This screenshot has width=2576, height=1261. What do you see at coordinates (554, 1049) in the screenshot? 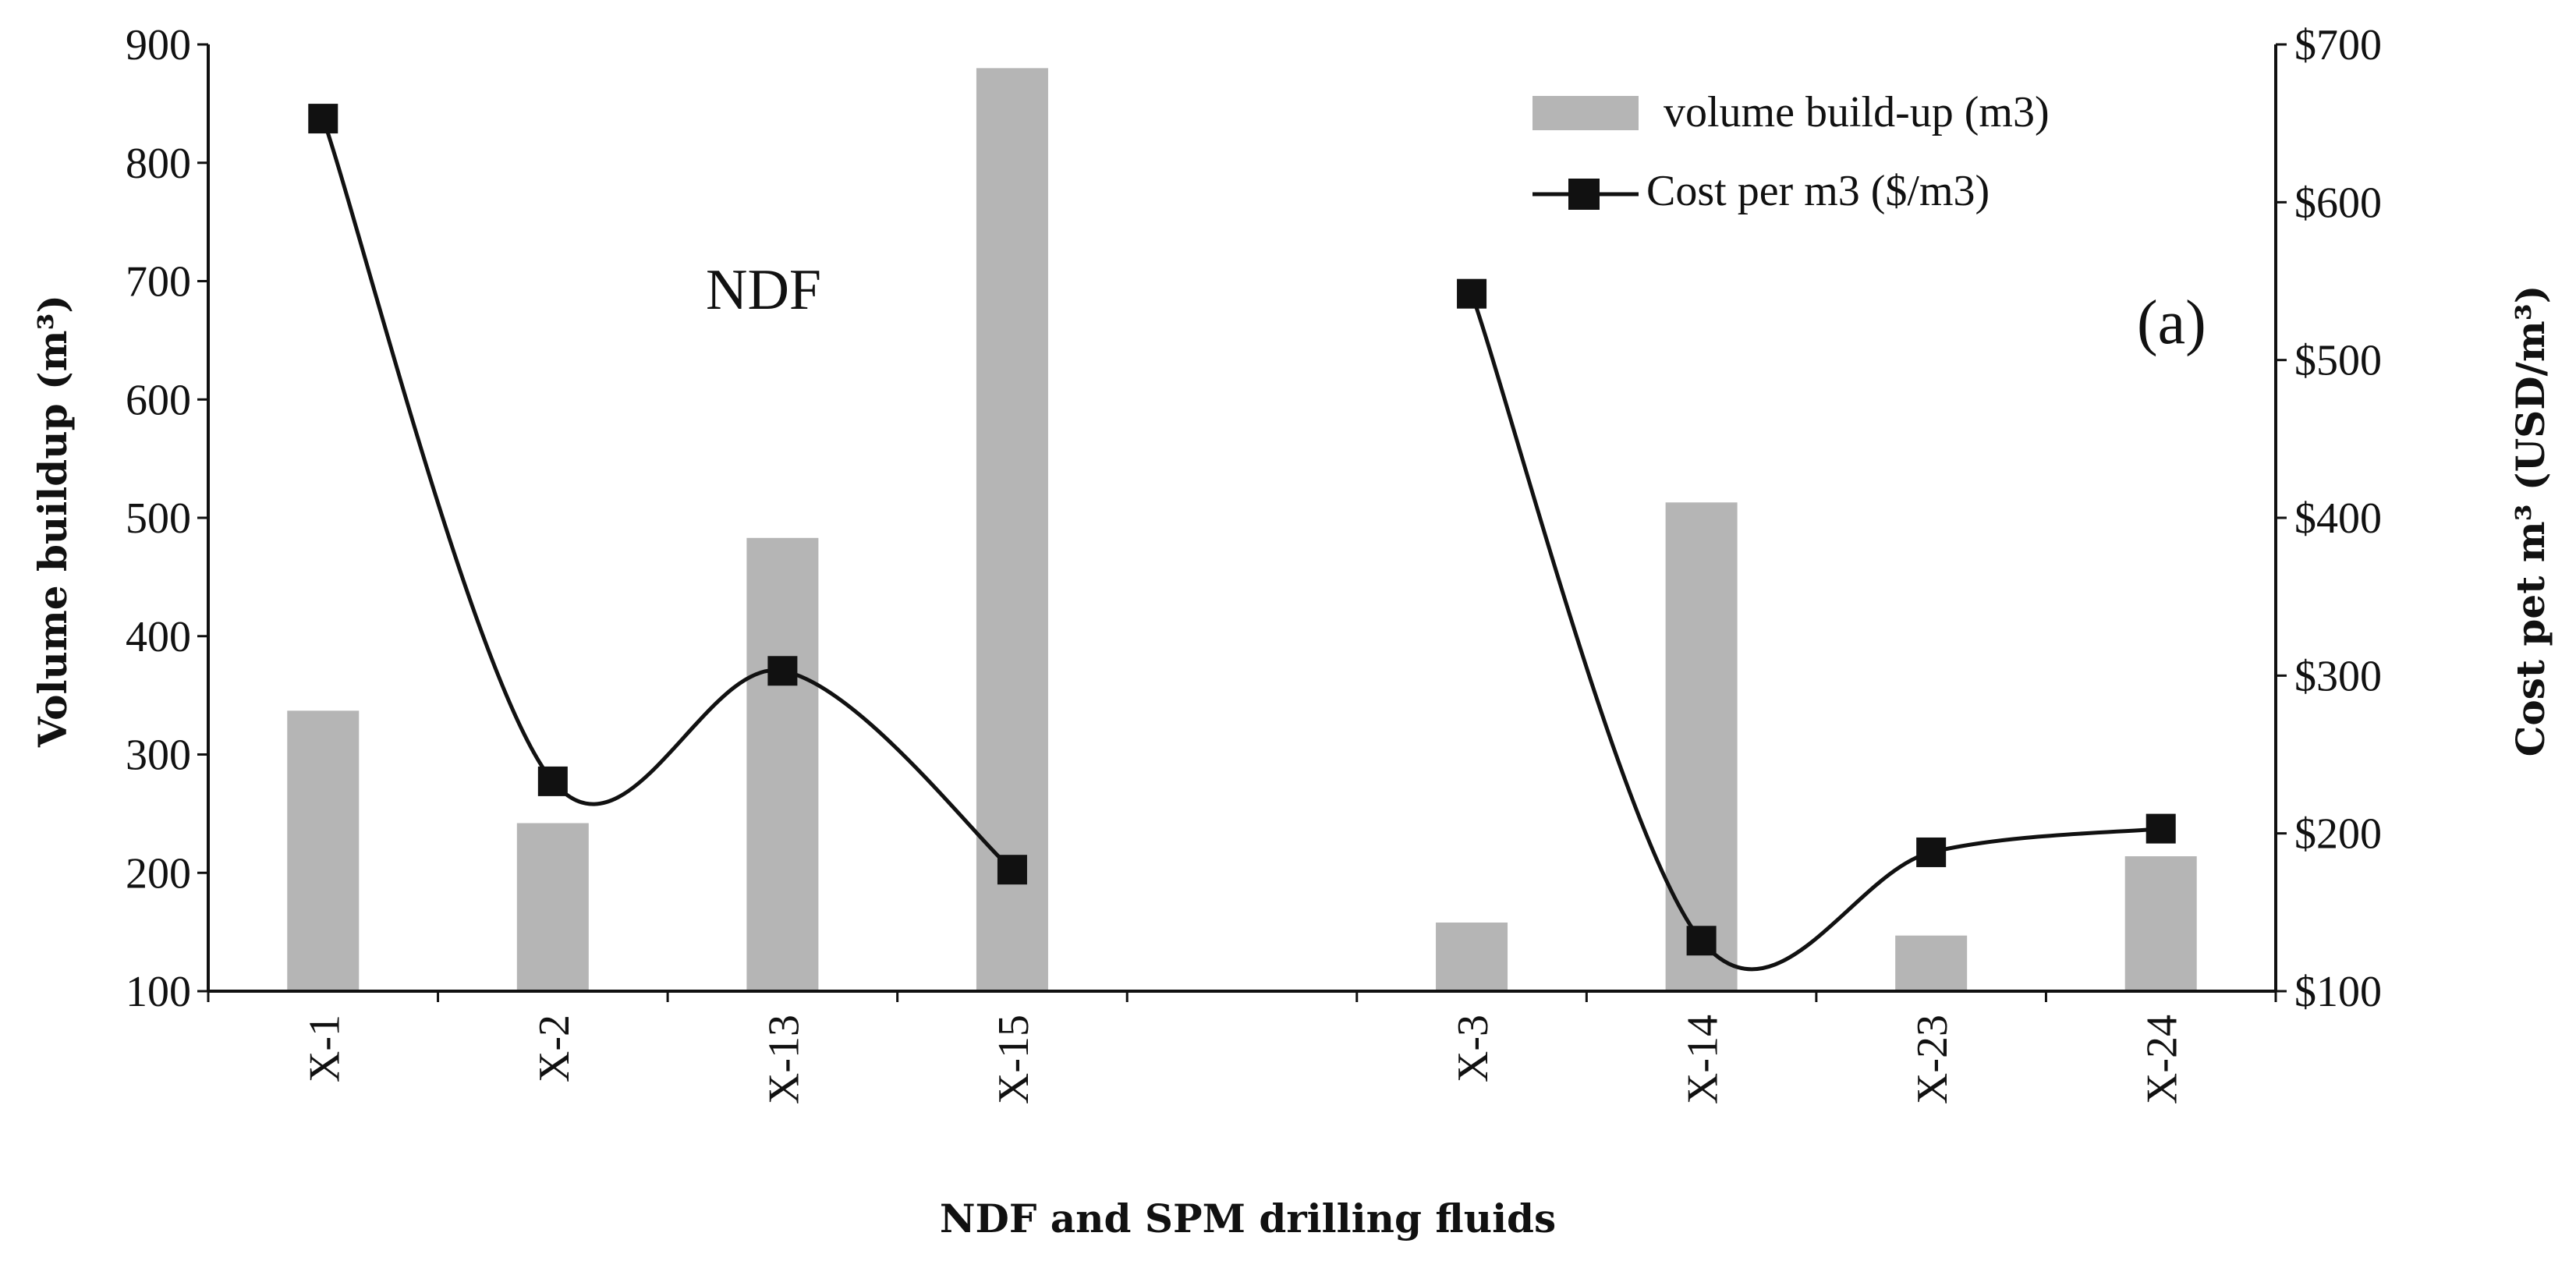
I see `x-tick-label-x-2: X-2` at bounding box center [554, 1049].